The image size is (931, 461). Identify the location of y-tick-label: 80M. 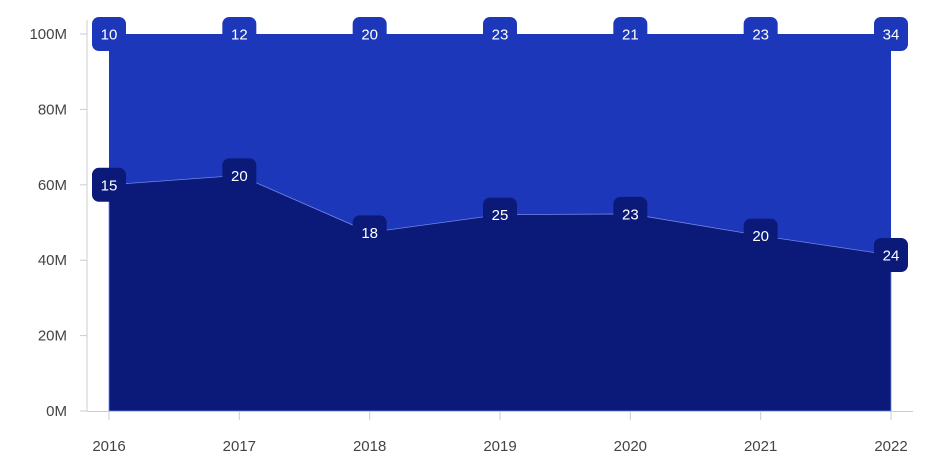
(52, 109).